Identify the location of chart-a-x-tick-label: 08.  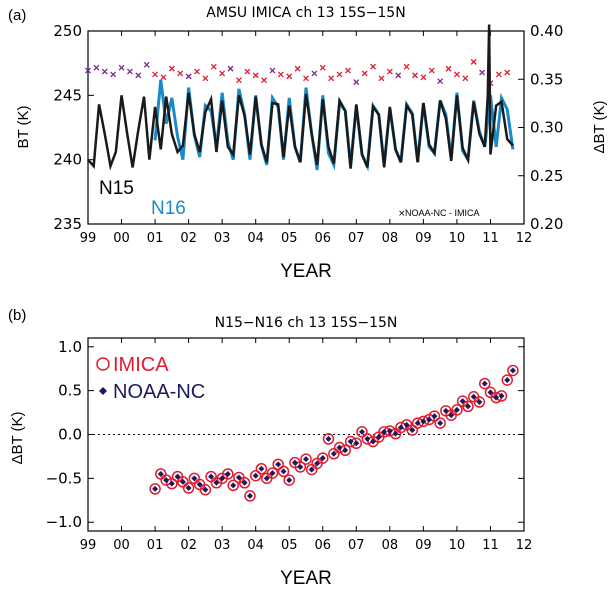
(390, 238).